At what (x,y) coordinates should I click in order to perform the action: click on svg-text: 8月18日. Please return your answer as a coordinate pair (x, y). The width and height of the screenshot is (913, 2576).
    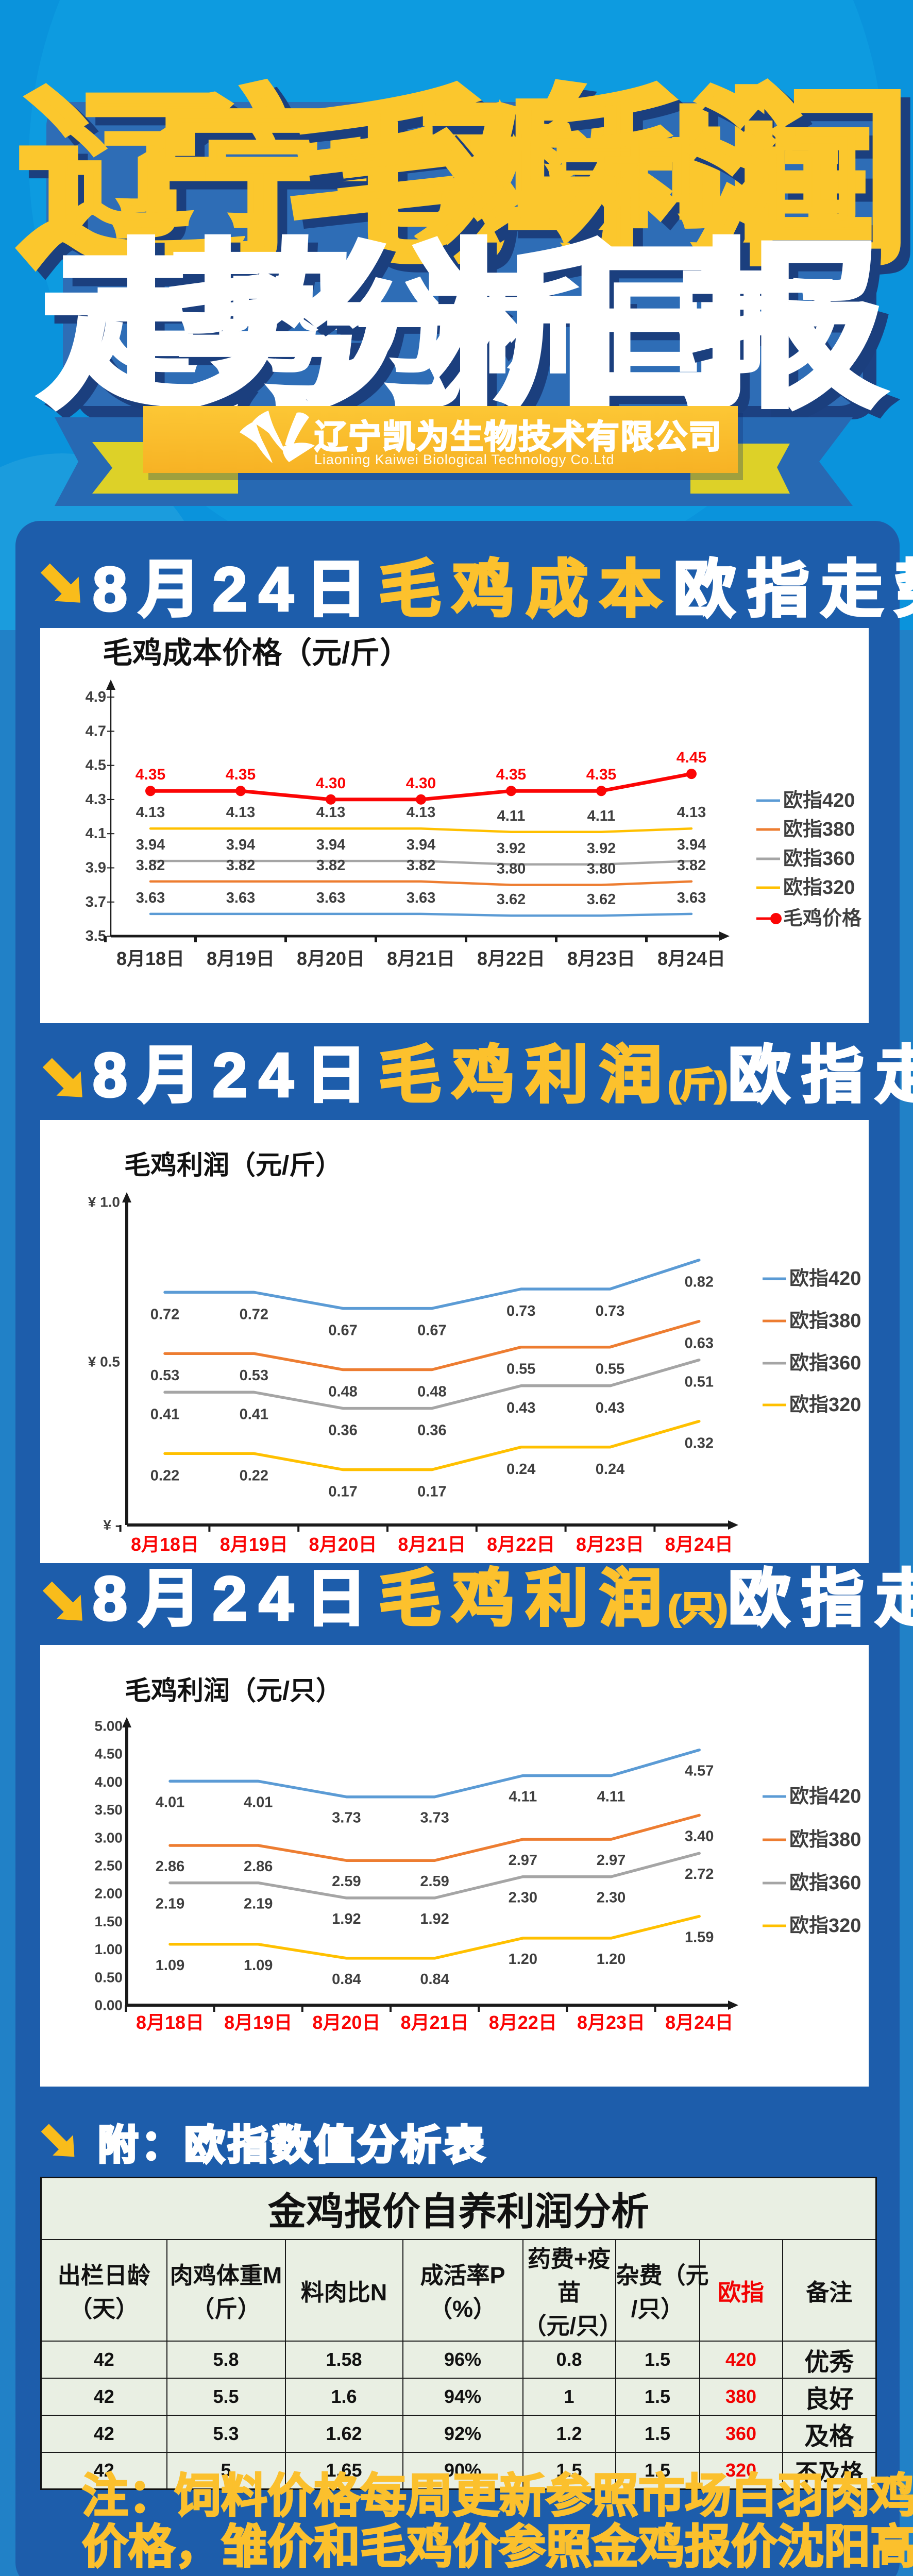
    Looking at the image, I should click on (165, 1544).